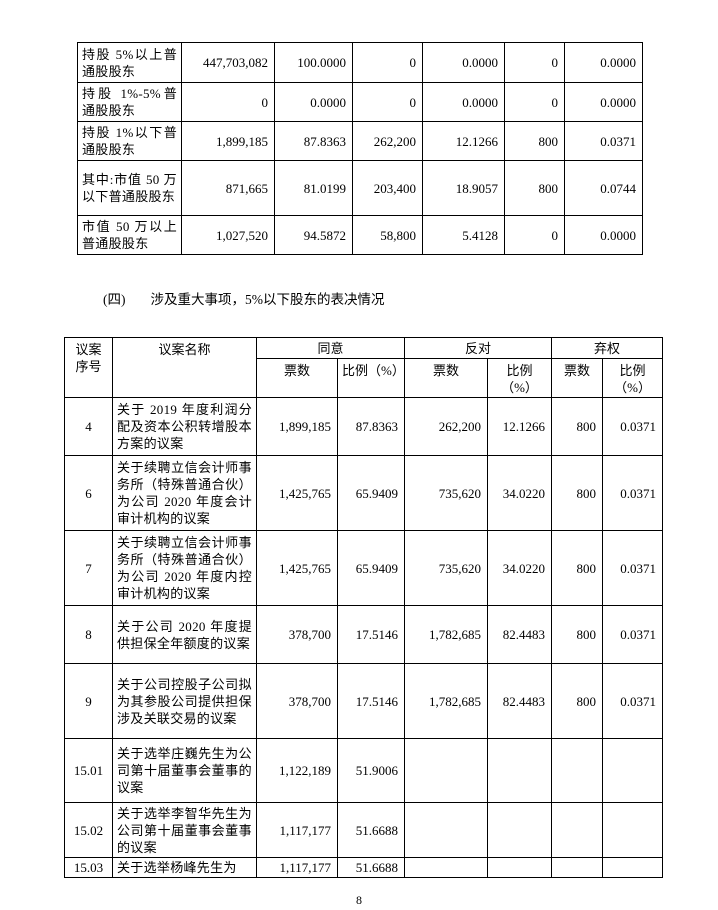  Describe the element at coordinates (184, 493) in the screenshot. I see `proposal-name: 关于续聘立信会计师事务所（特殊普通合伙）为公司 2020 年度会计审计机构的议案` at that location.